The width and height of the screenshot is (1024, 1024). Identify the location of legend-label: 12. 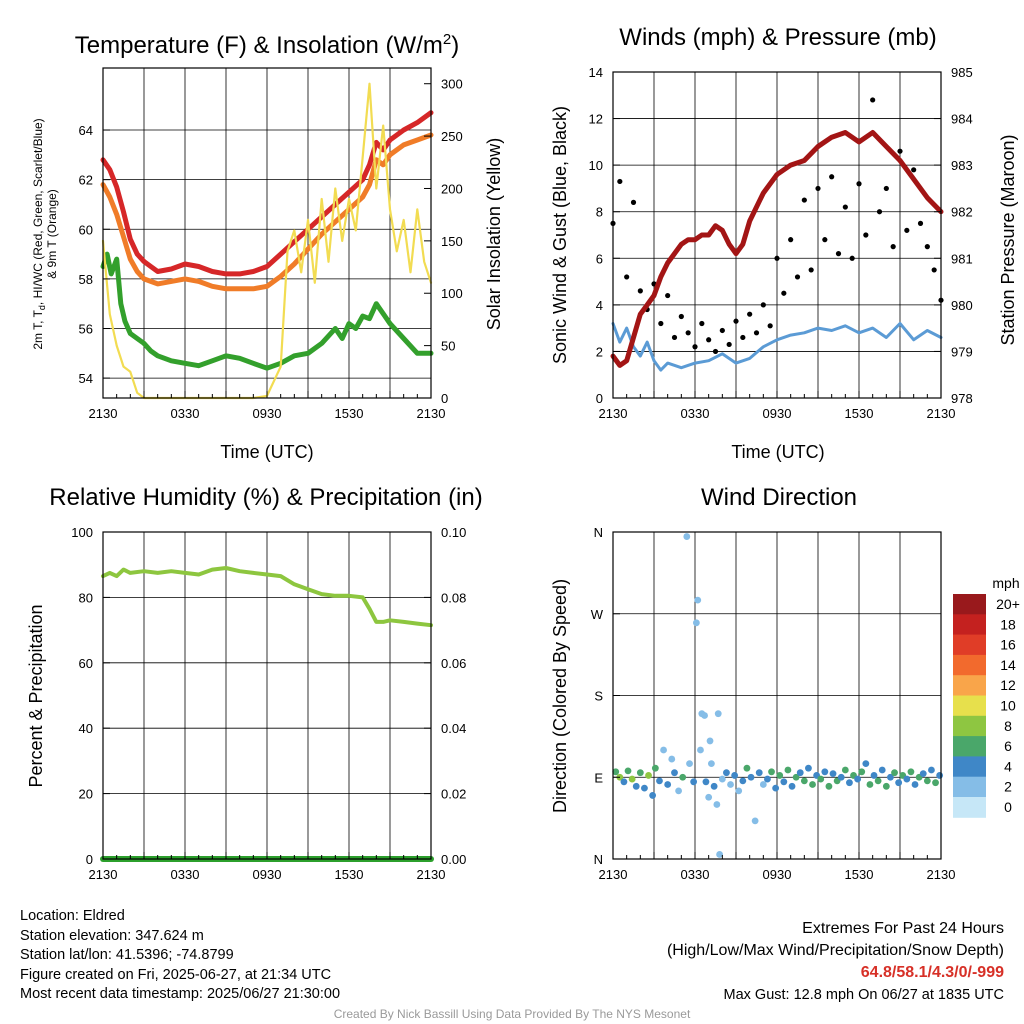
(1008, 685).